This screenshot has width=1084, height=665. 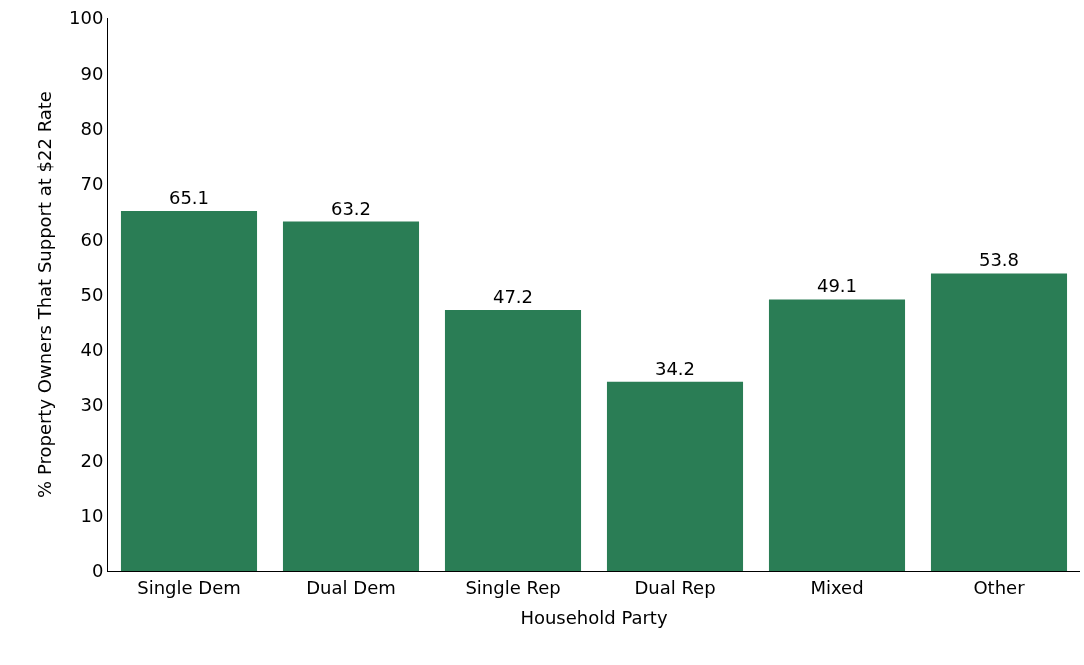 What do you see at coordinates (351, 208) in the screenshot?
I see `data-label: 63.2` at bounding box center [351, 208].